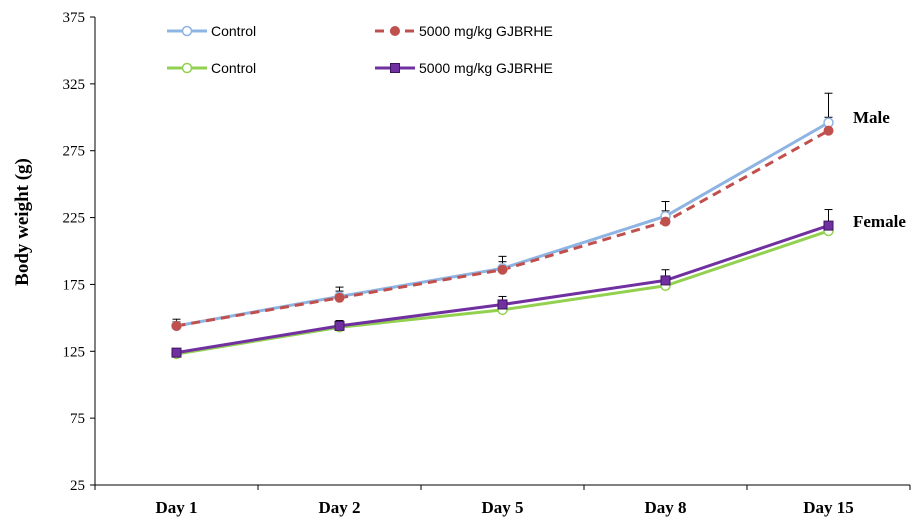 The width and height of the screenshot is (921, 524). Describe the element at coordinates (22, 222) in the screenshot. I see `y-axis-label: Body weight (g)` at that location.